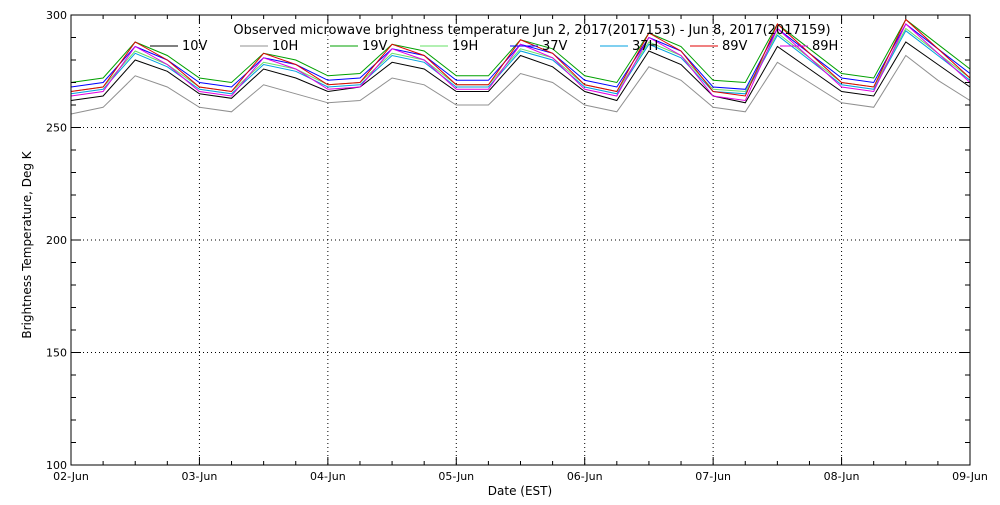  Describe the element at coordinates (200, 476) in the screenshot. I see `x-tick-label: 03-Jun` at that location.